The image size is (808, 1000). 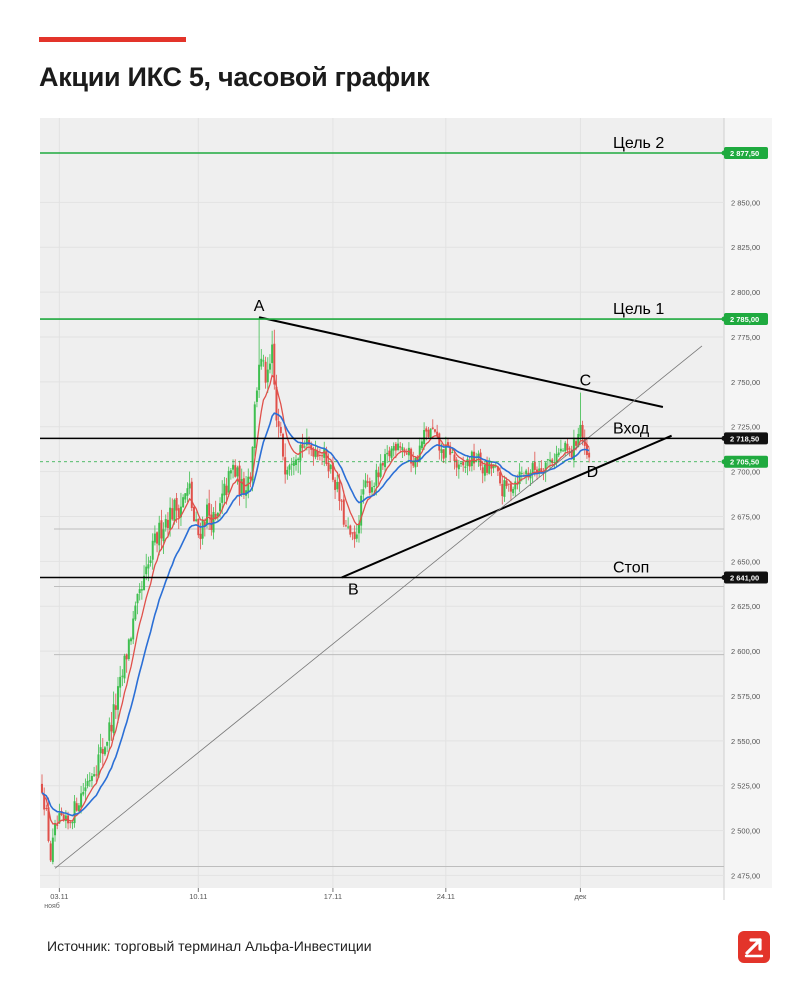 I want to click on last-price-badge-text: 2 705,50, so click(x=744, y=462).